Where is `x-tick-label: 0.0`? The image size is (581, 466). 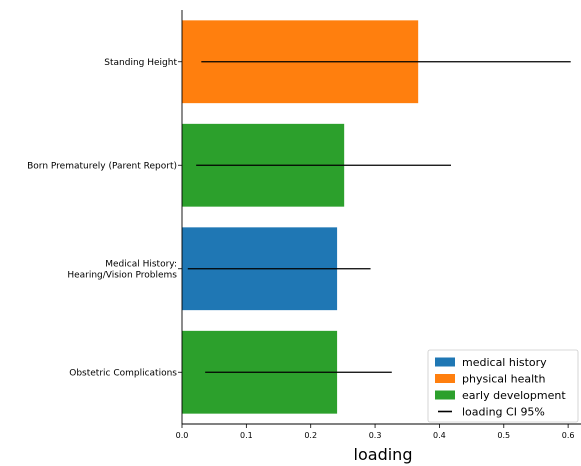 x-tick-label: 0.0 is located at coordinates (182, 435).